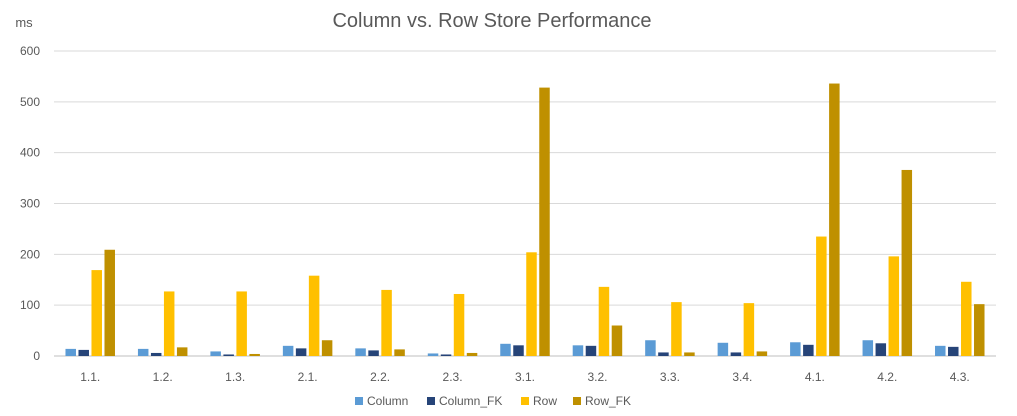 The image size is (1017, 416). What do you see at coordinates (30, 254) in the screenshot?
I see `y-tick-label: 200` at bounding box center [30, 254].